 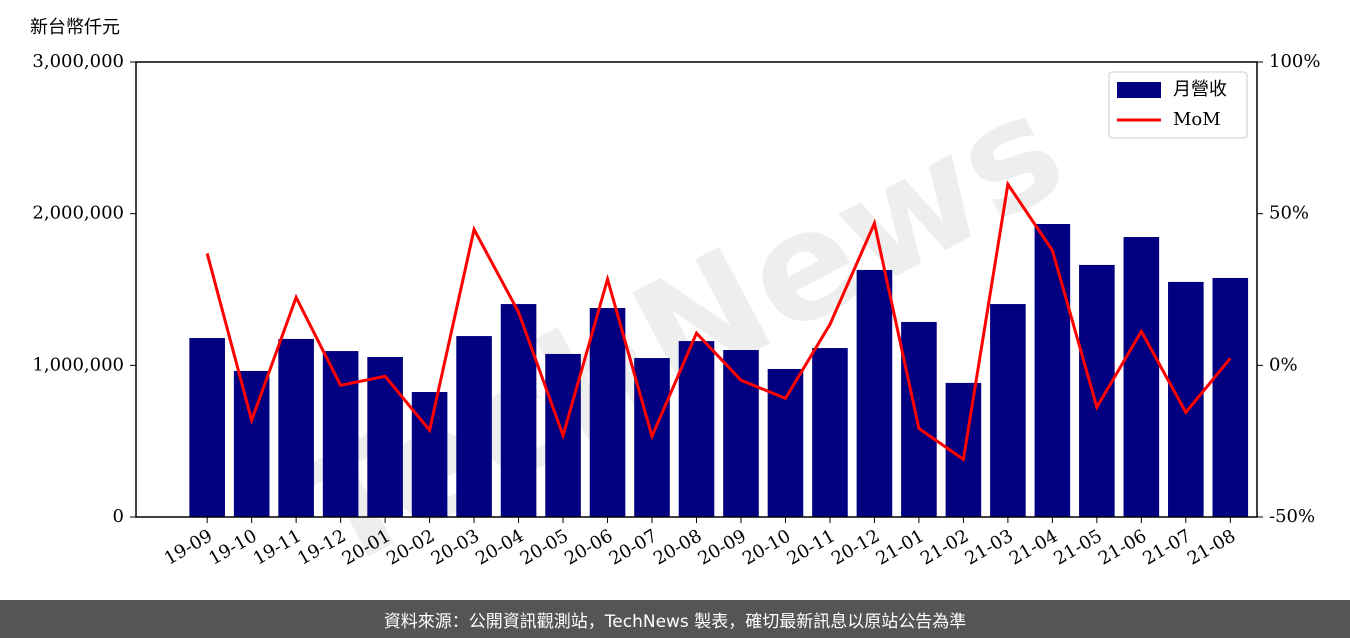 I want to click on y2-tick-label: 0%, so click(x=1283, y=364).